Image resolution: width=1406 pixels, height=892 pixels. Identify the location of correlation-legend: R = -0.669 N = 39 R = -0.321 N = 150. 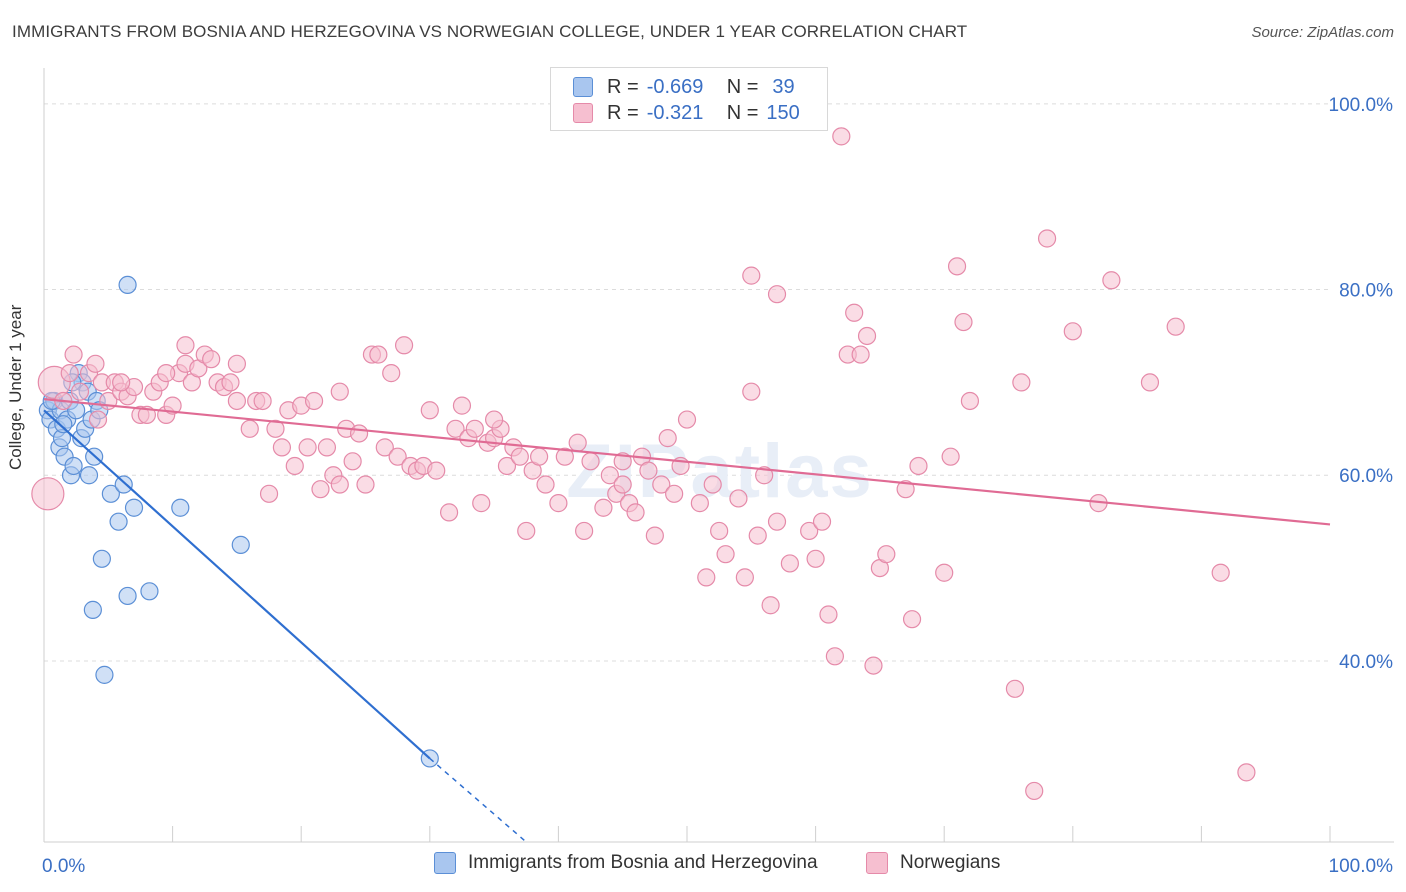
(689, 99).